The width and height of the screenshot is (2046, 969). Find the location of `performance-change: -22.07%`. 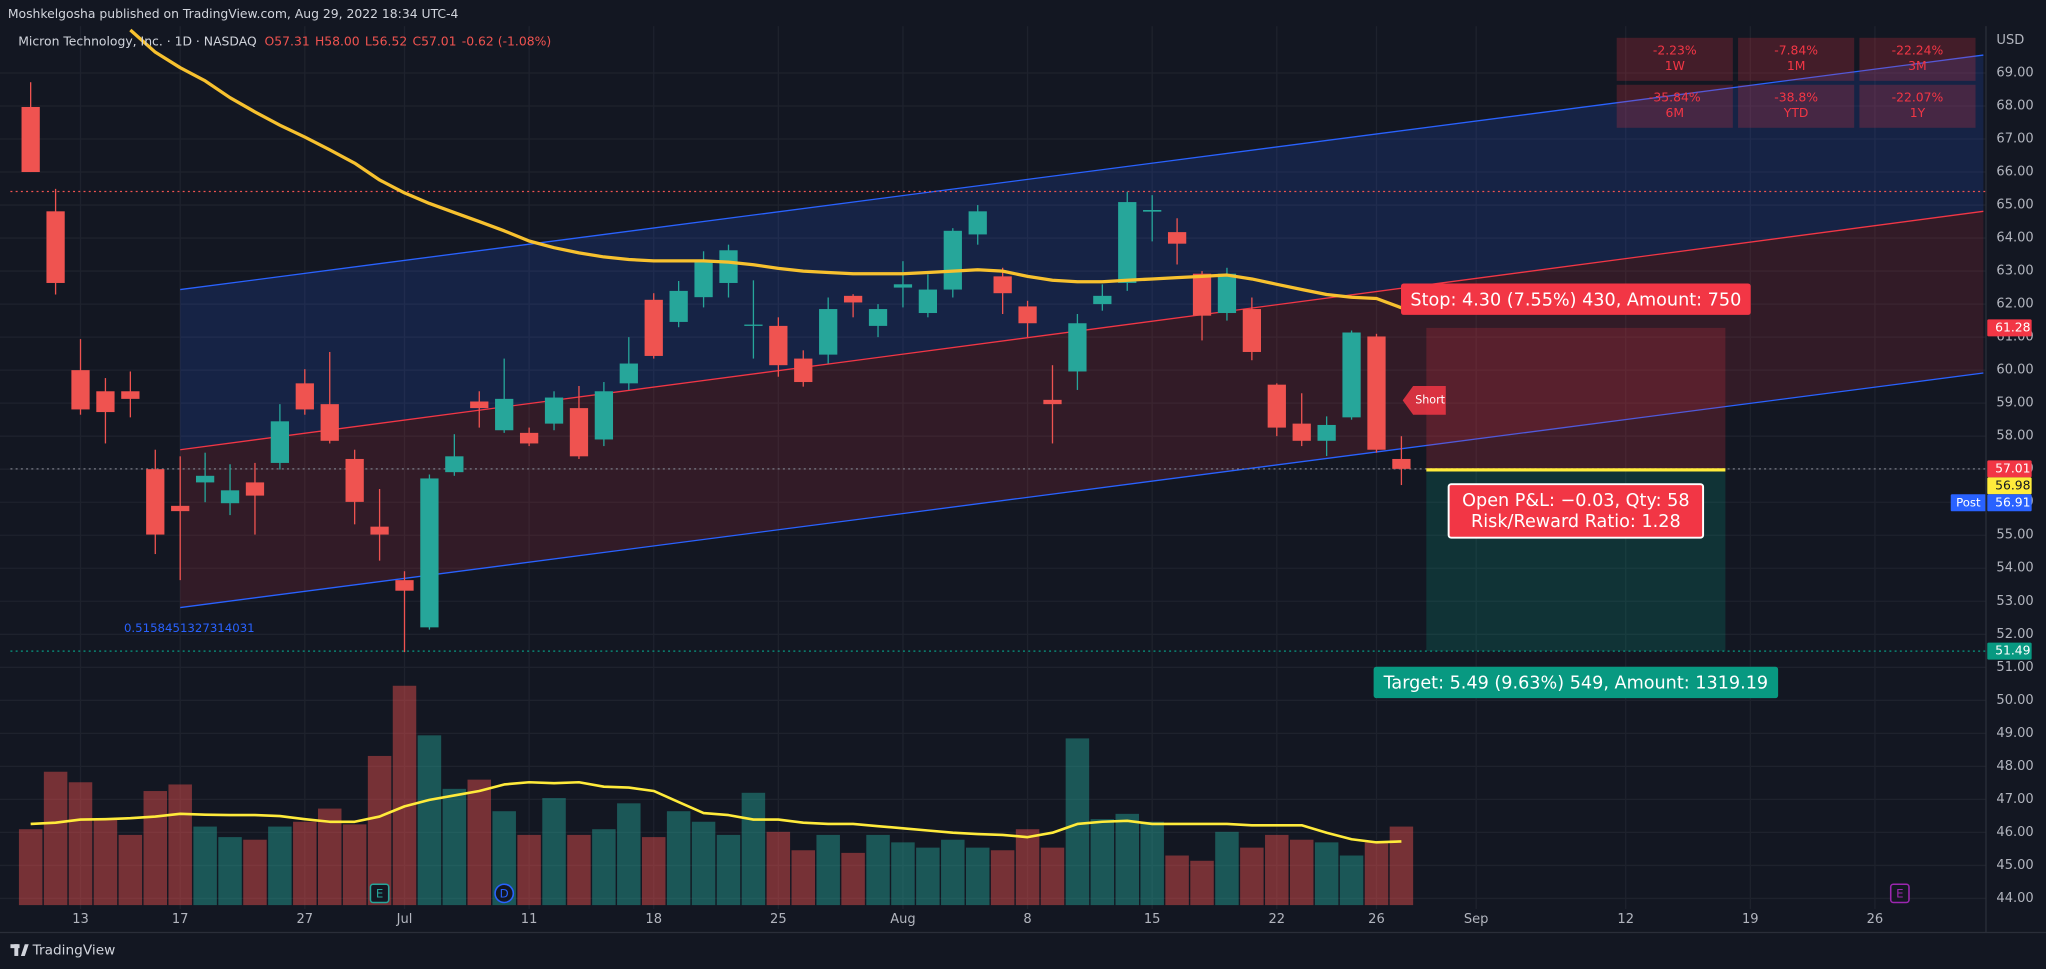

performance-change: -22.07% is located at coordinates (1918, 96).